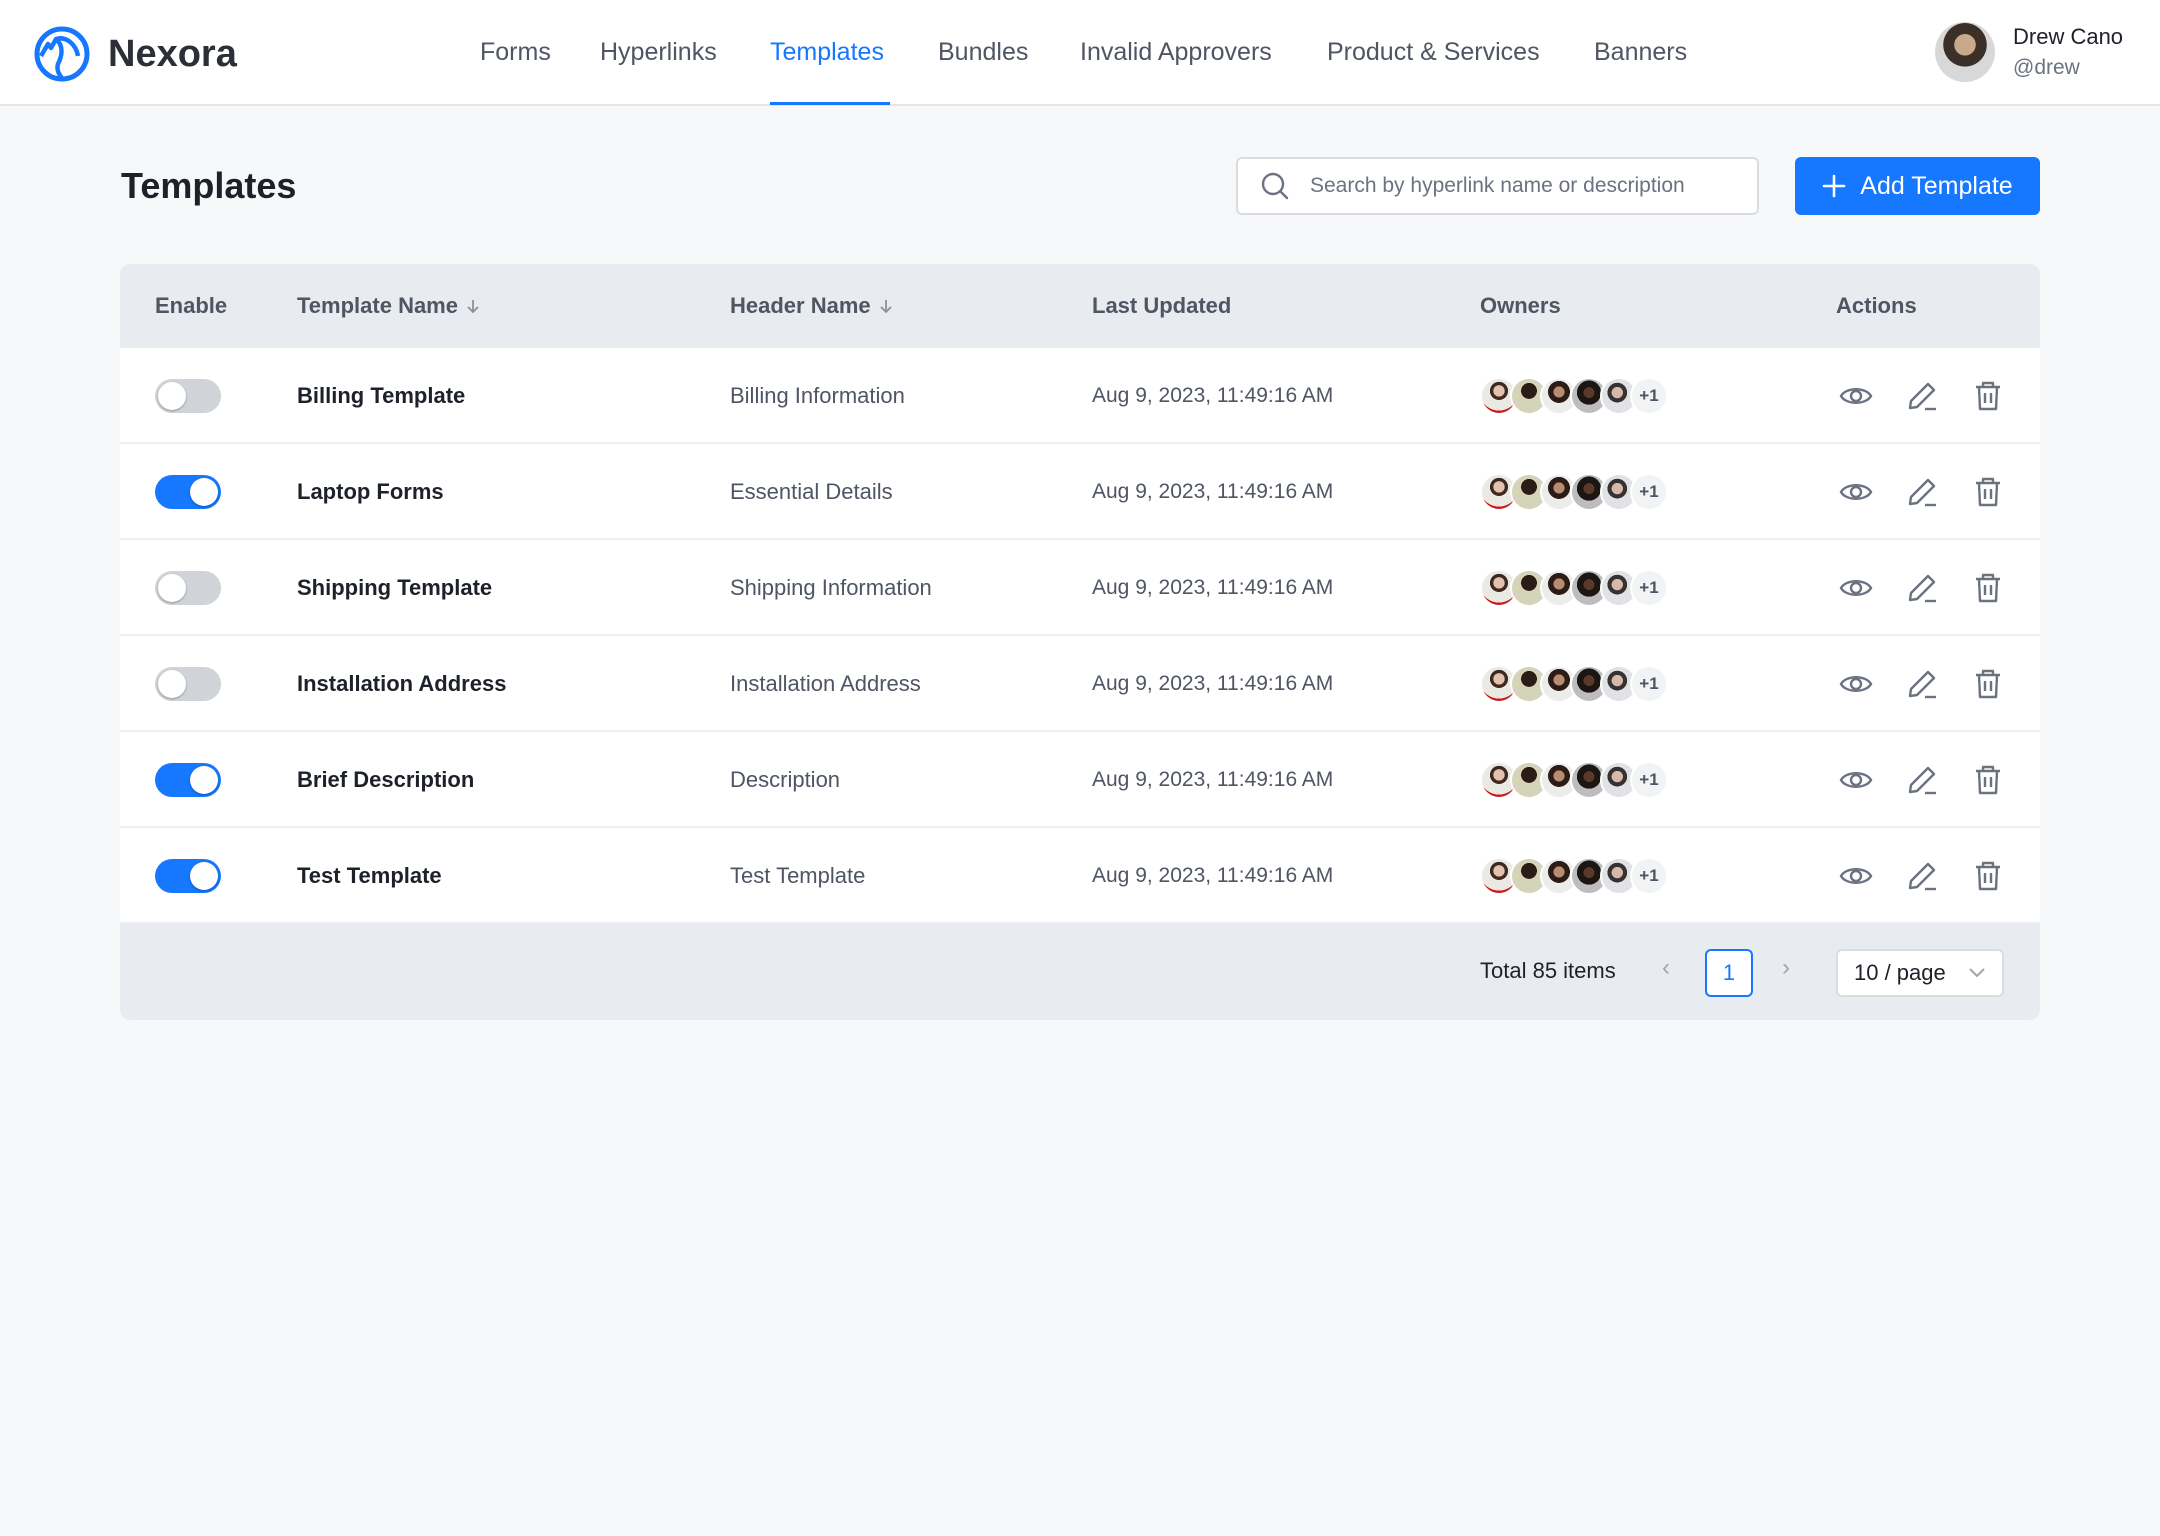 This screenshot has height=1536, width=2160. What do you see at coordinates (1936, 185) in the screenshot?
I see `add-template-label: Add Template` at bounding box center [1936, 185].